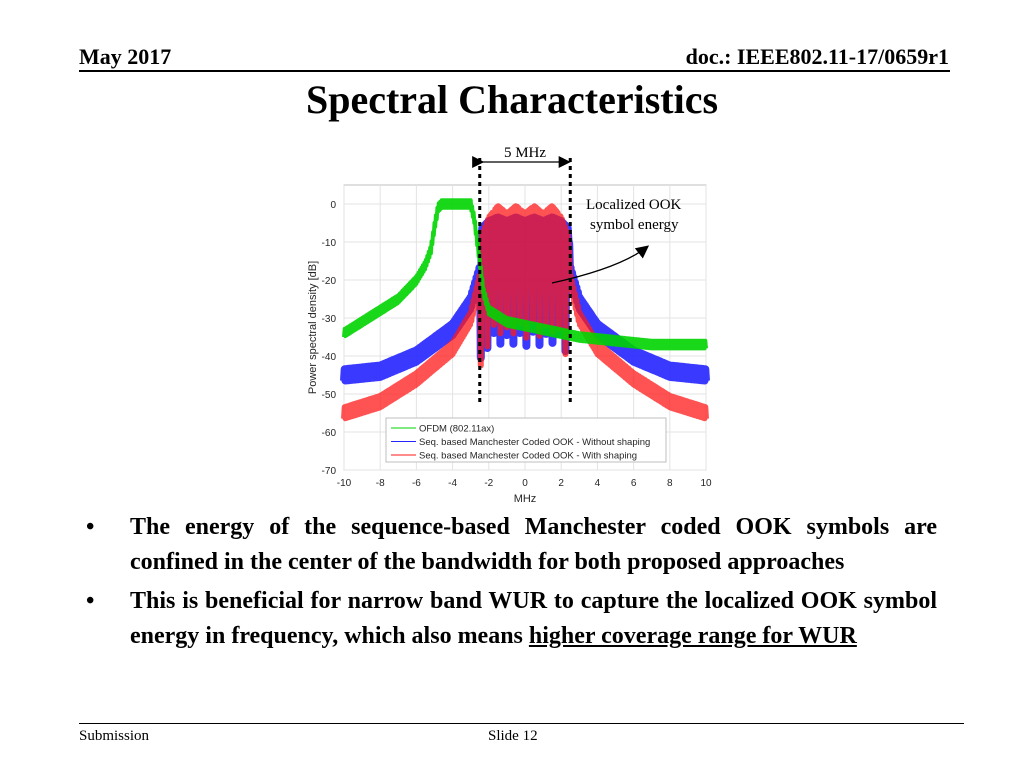  What do you see at coordinates (333, 205) in the screenshot?
I see `y-tick-label: 0` at bounding box center [333, 205].